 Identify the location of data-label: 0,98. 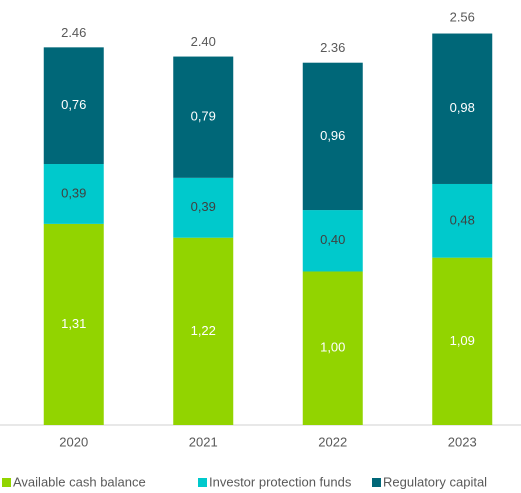
(462, 107).